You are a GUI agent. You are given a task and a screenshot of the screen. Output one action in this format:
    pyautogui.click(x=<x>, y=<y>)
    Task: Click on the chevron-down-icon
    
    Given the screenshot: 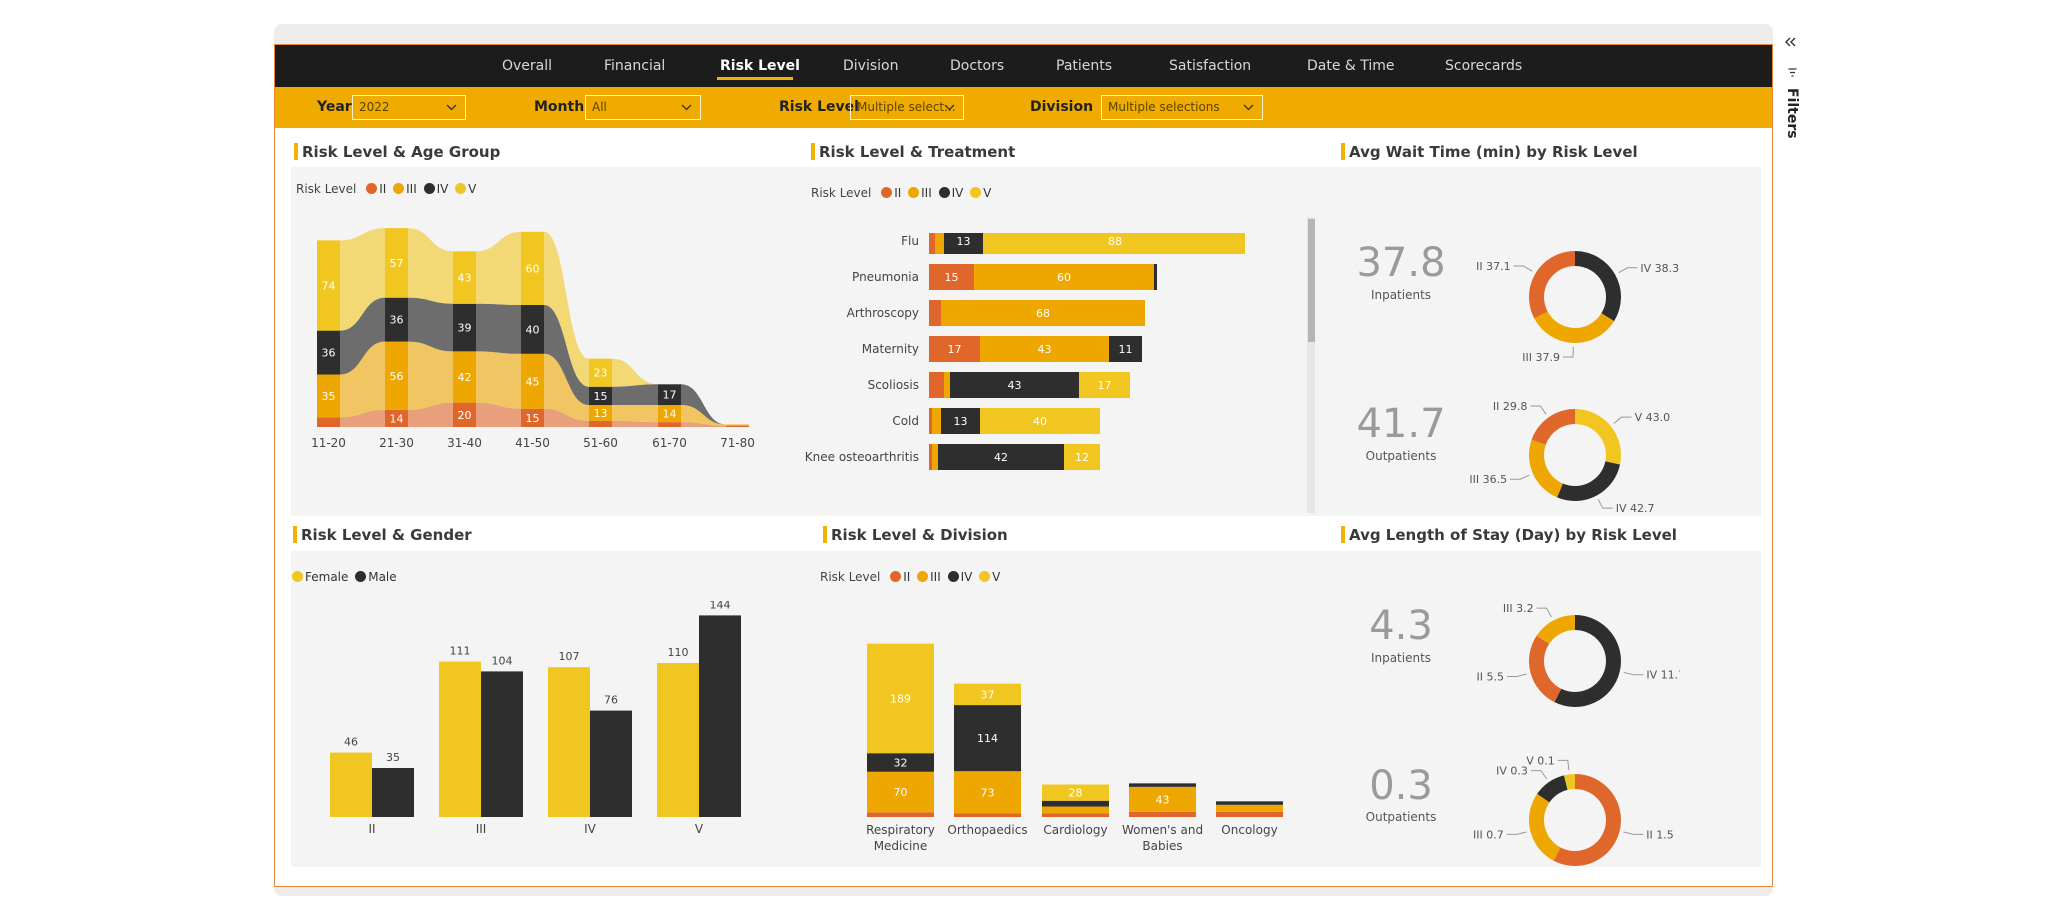 What is the action you would take?
    pyautogui.click(x=1248, y=107)
    